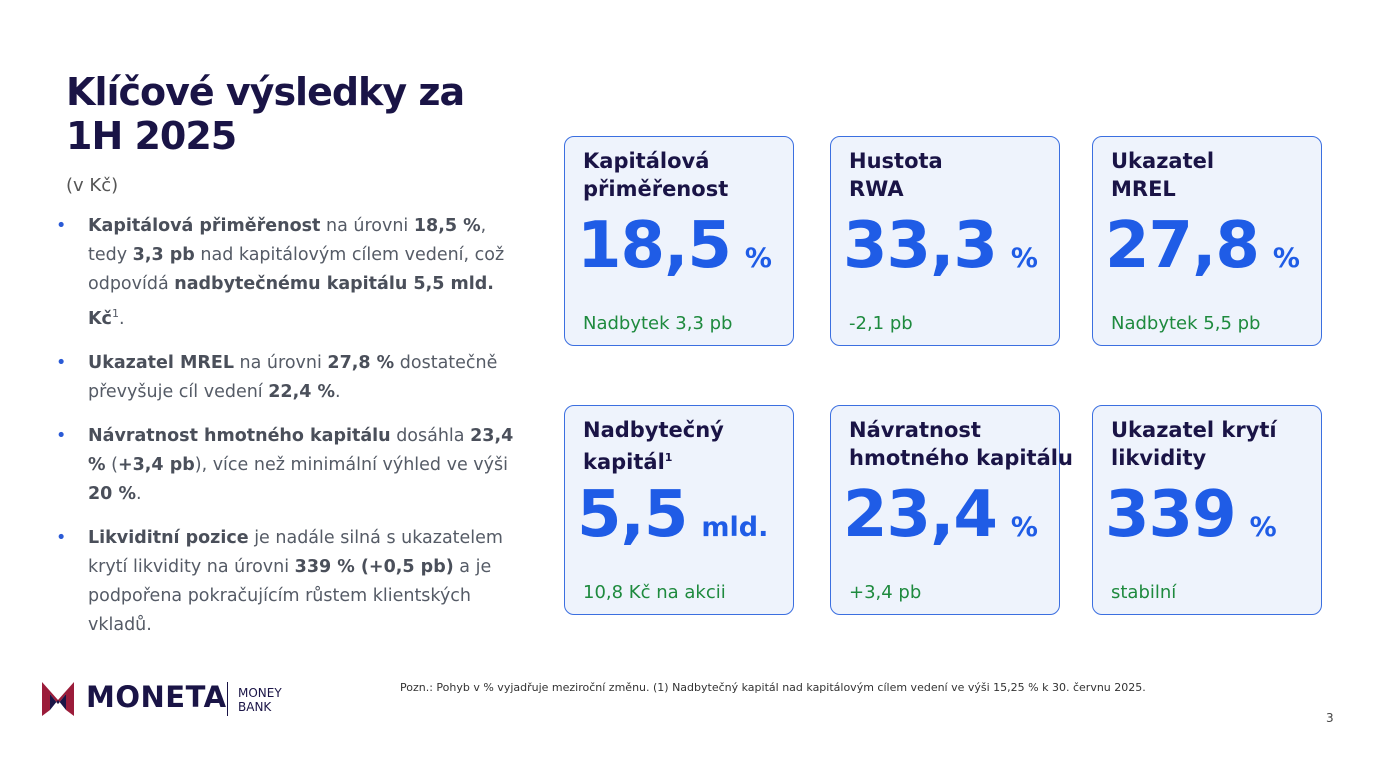 The image size is (1382, 771). Describe the element at coordinates (1159, 458) in the screenshot. I see `card-label-line: likvidity` at that location.